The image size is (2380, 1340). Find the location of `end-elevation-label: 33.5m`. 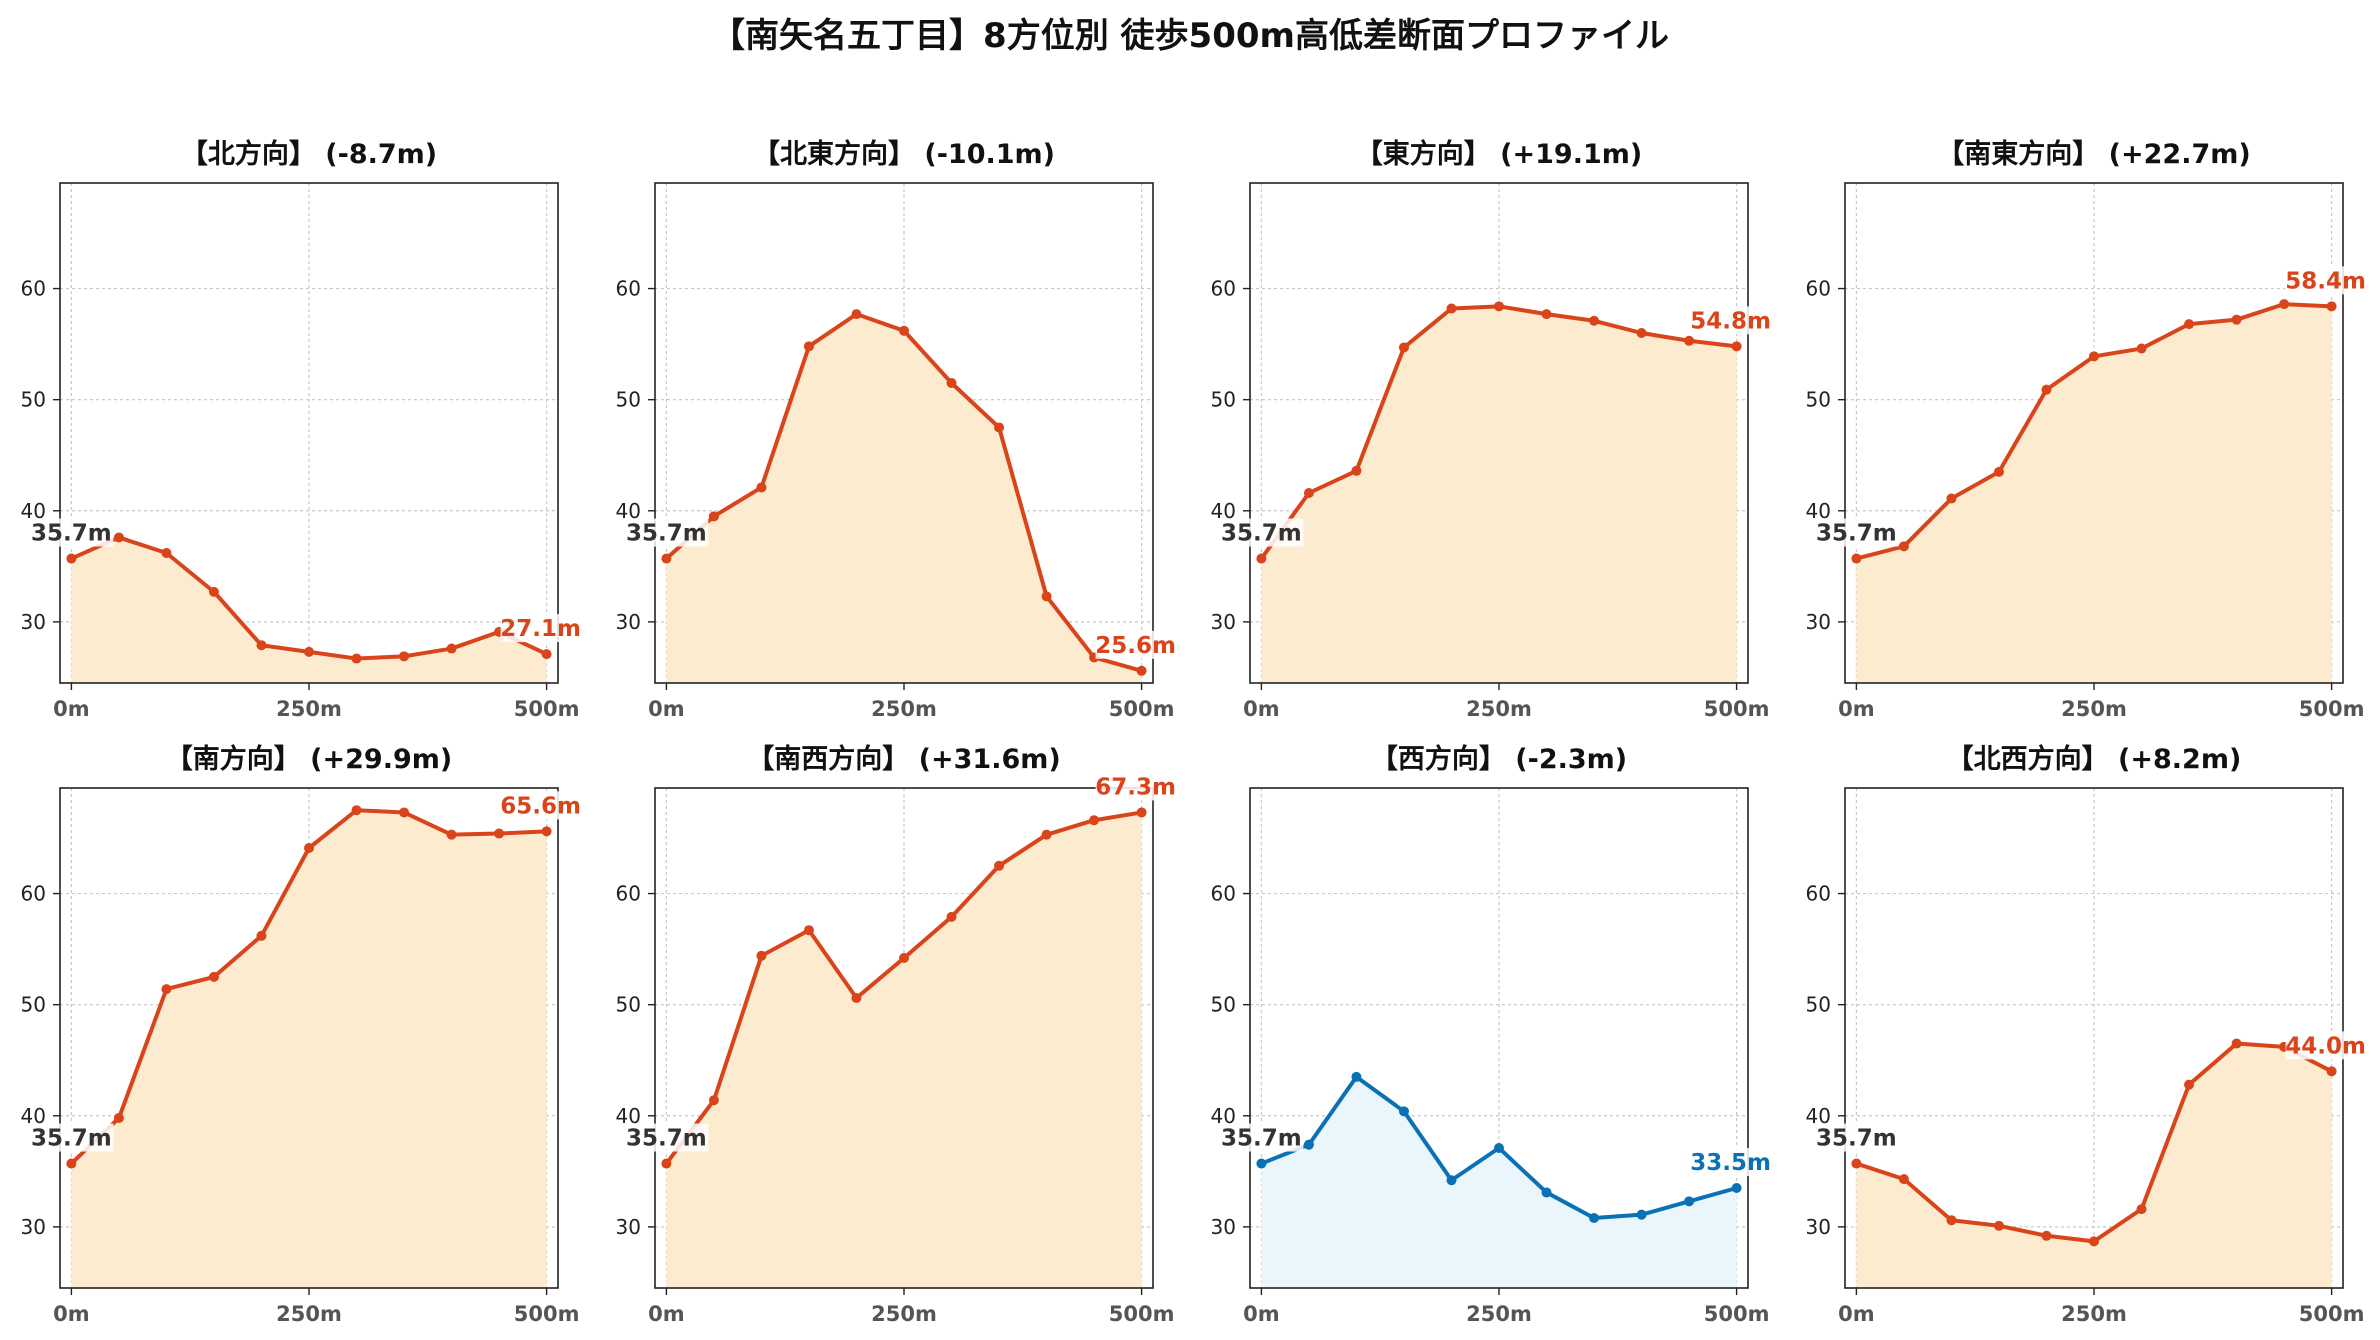

end-elevation-label: 33.5m is located at coordinates (1730, 1163).